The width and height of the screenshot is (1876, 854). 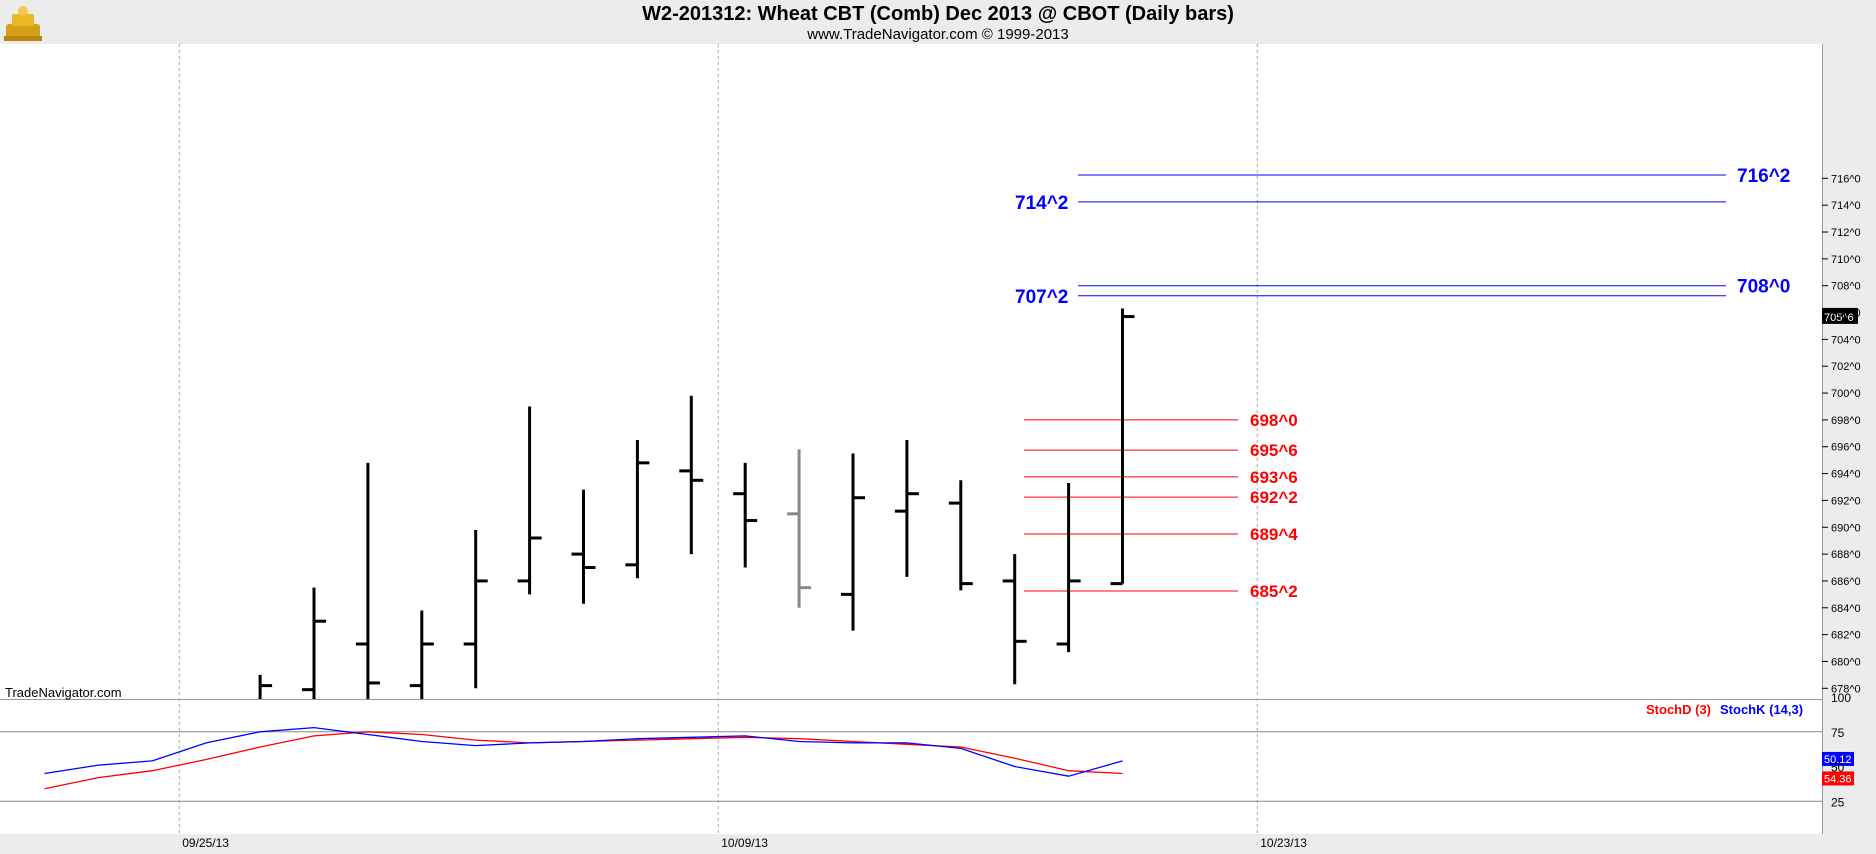 What do you see at coordinates (1838, 768) in the screenshot?
I see `stoch-tick-label: 50` at bounding box center [1838, 768].